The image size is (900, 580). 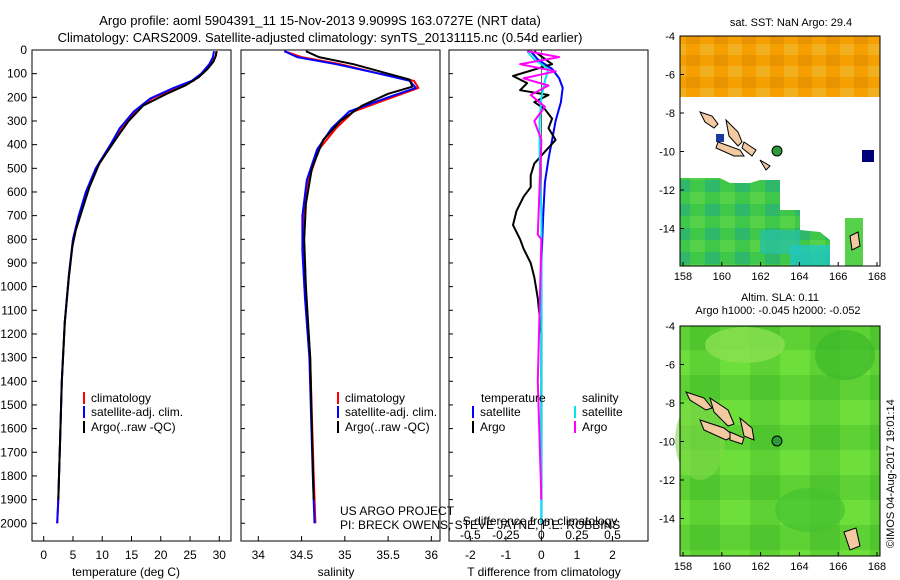 What do you see at coordinates (760, 277) in the screenshot?
I see `map-x-tick-label: 162` at bounding box center [760, 277].